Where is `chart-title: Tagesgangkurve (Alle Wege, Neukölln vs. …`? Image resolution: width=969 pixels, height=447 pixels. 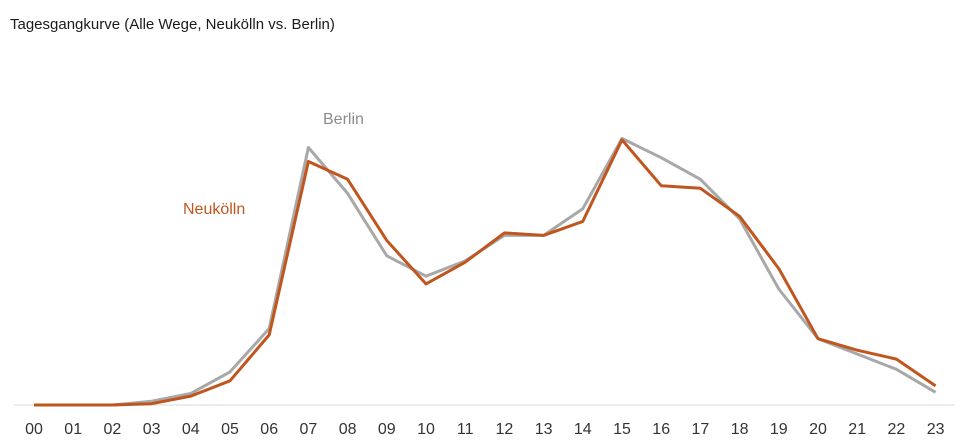
chart-title: Tagesgangkurve (Alle Wege, Neukölln vs. … is located at coordinates (172, 24).